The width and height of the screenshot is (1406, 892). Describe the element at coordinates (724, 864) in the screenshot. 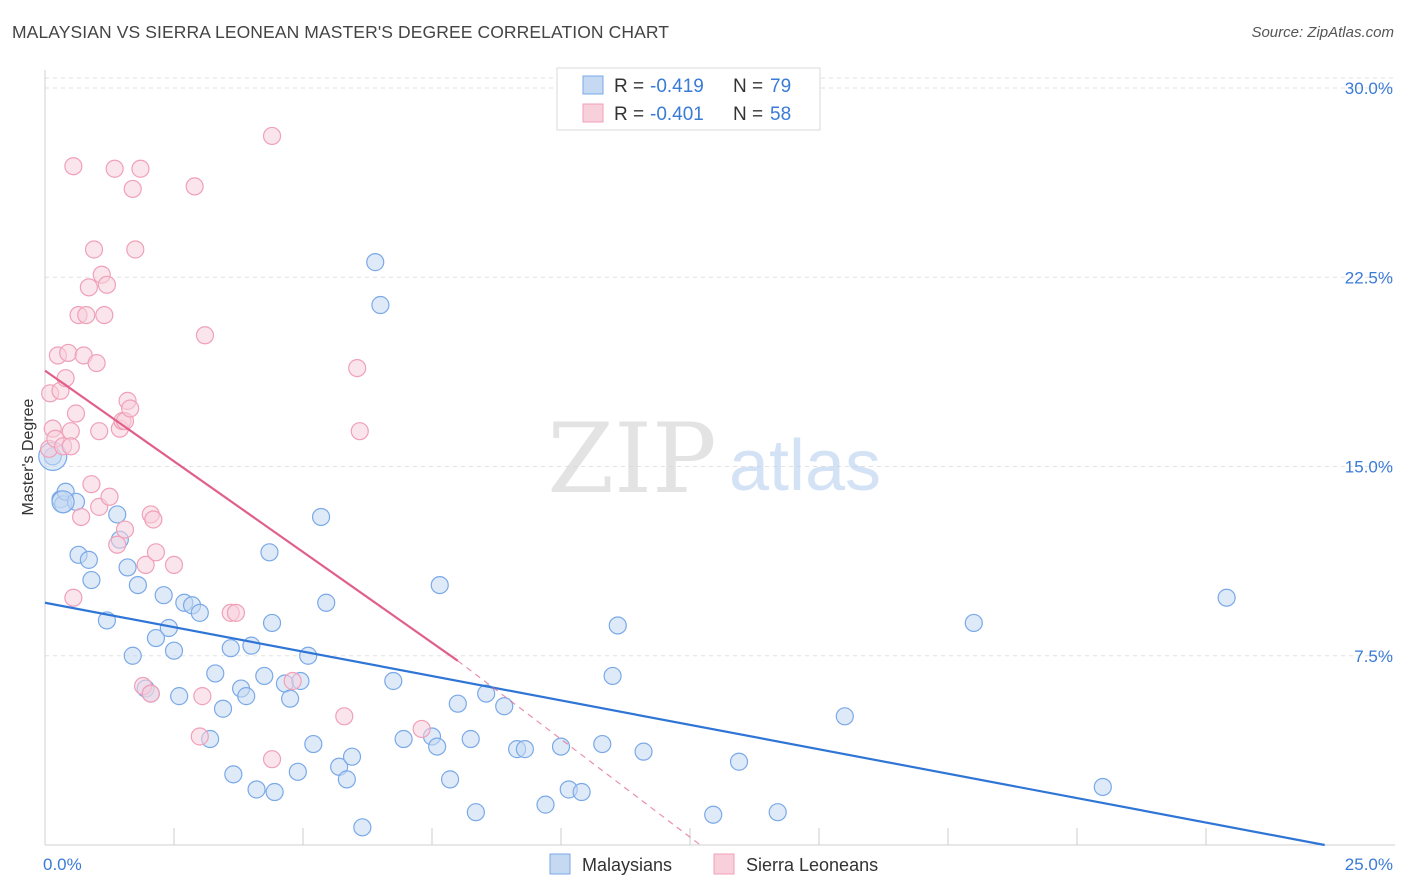

I see `bottom-legend-swatch-sierra-leoneans` at that location.